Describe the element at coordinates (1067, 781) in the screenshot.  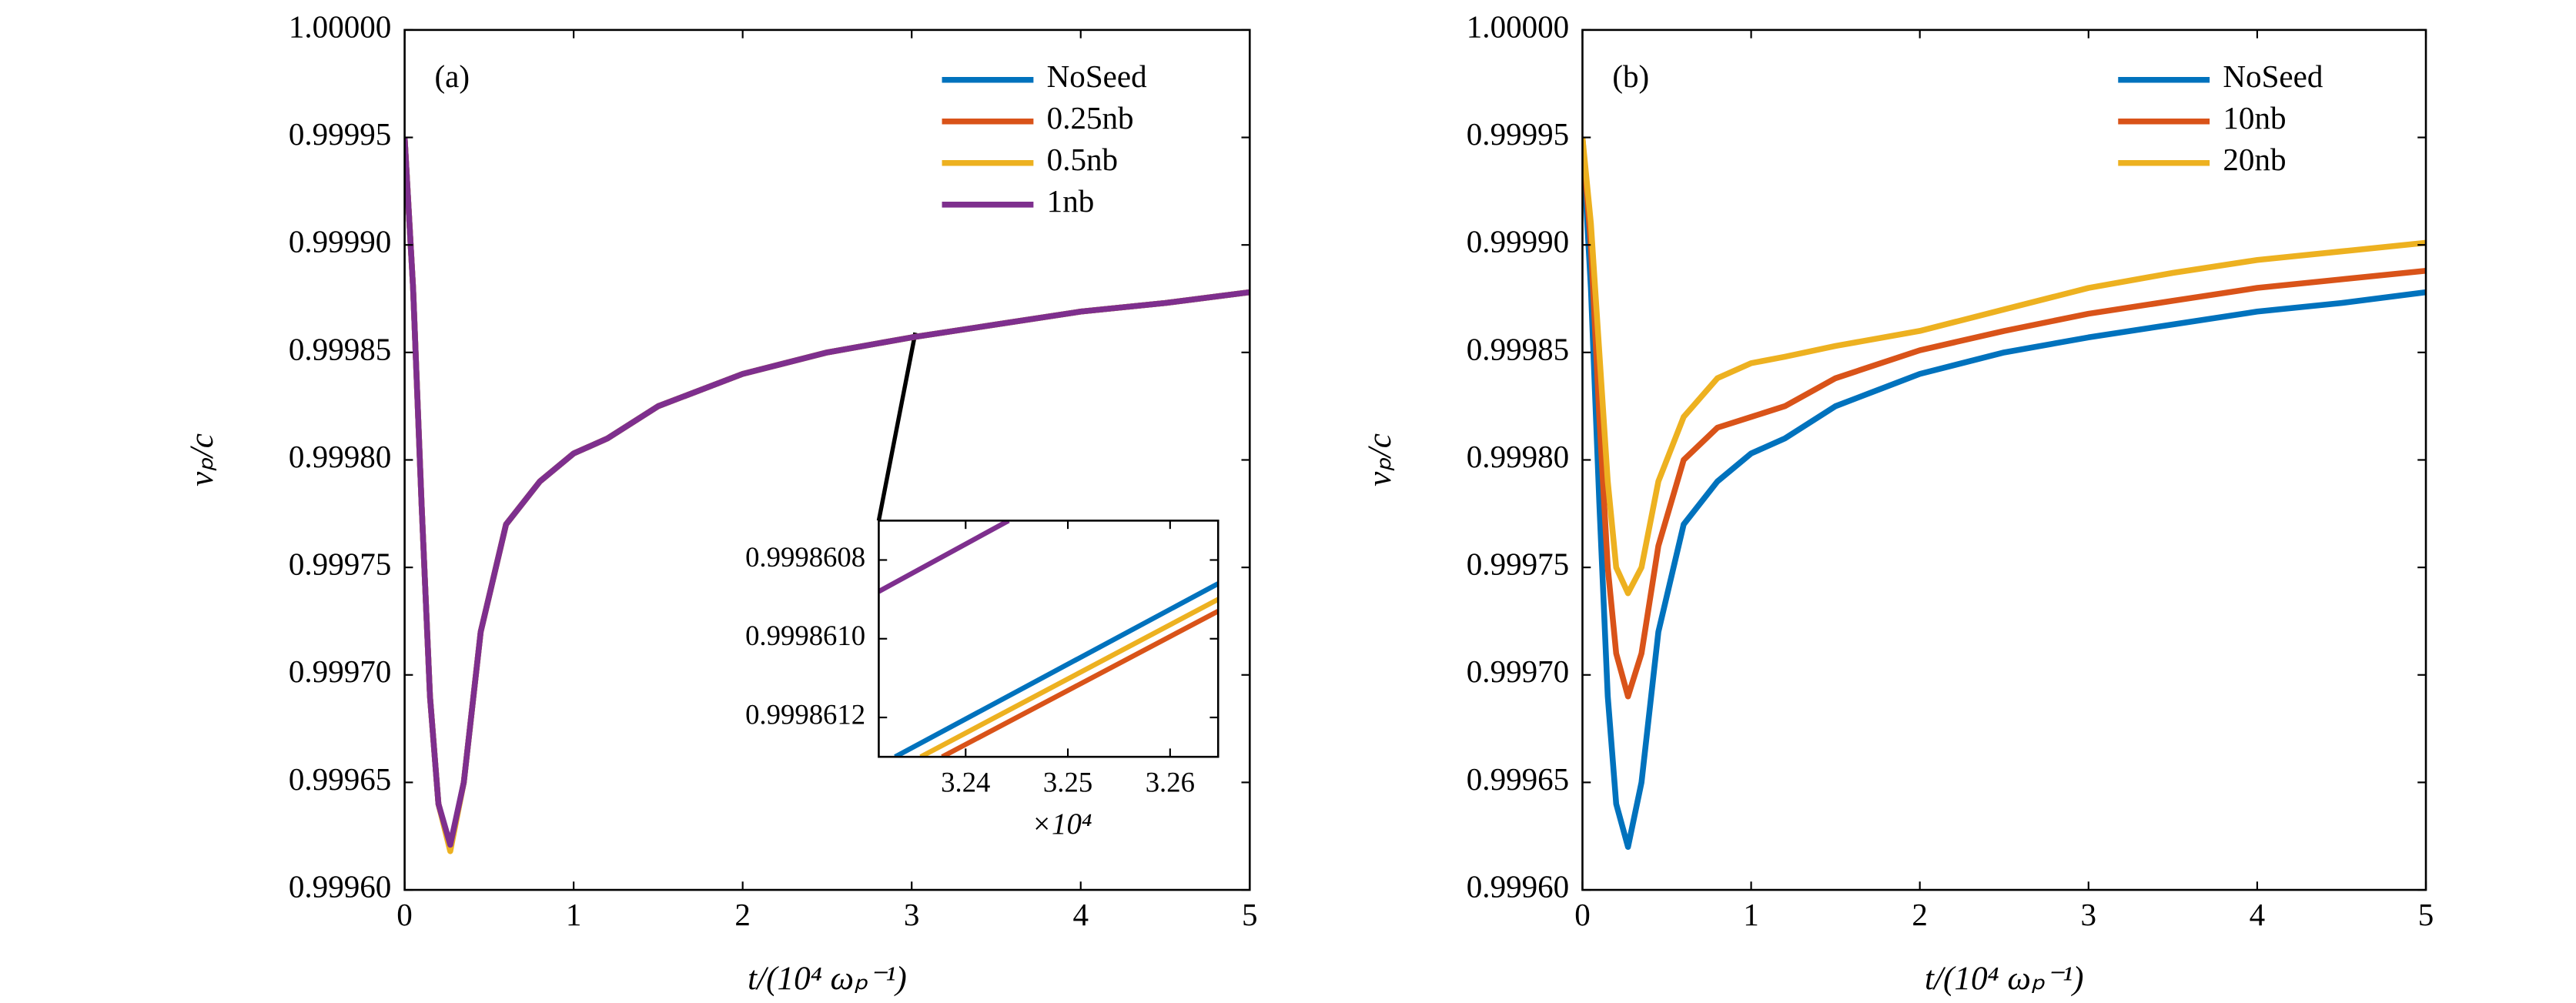
I see `x-tick-label: 3.25` at that location.